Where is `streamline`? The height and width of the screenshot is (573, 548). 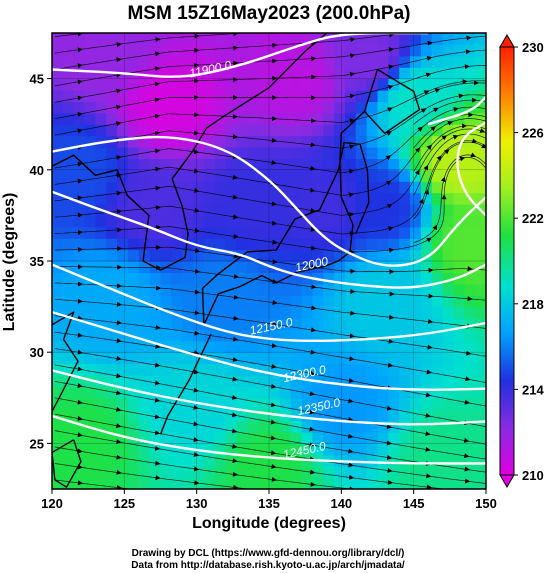 streamline is located at coordinates (270, 157).